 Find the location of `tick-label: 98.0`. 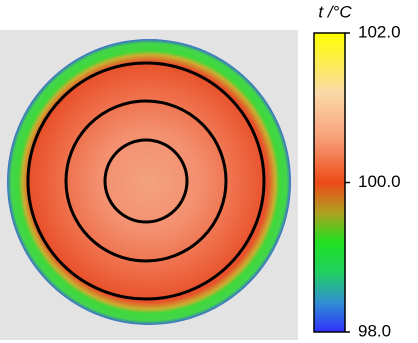

tick-label: 98.0 is located at coordinates (374, 330).